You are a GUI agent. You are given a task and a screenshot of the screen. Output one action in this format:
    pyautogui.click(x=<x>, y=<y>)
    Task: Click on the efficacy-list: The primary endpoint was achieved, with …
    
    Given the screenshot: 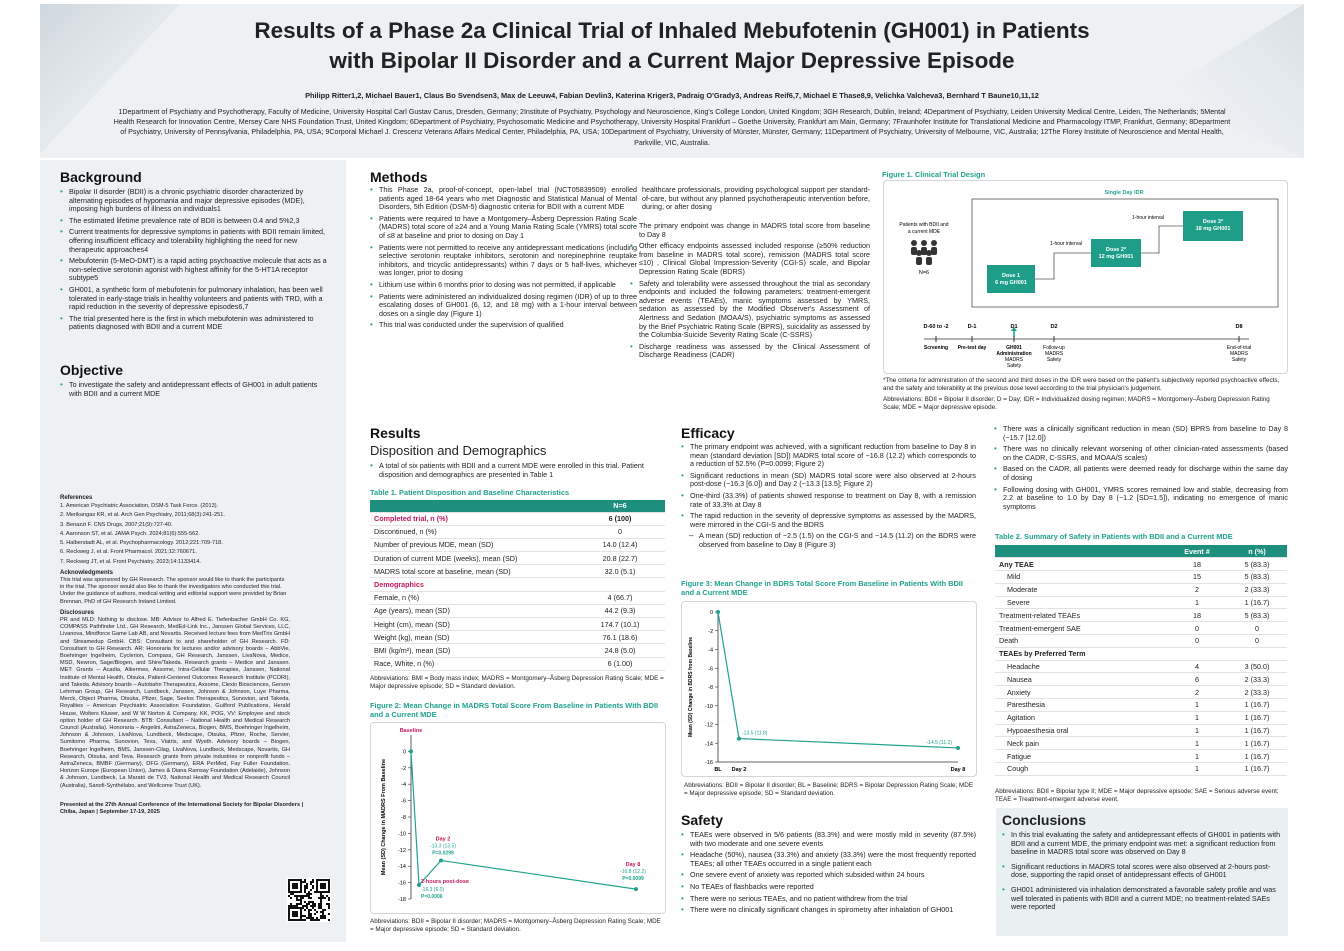 What is the action you would take?
    pyautogui.click(x=828, y=497)
    